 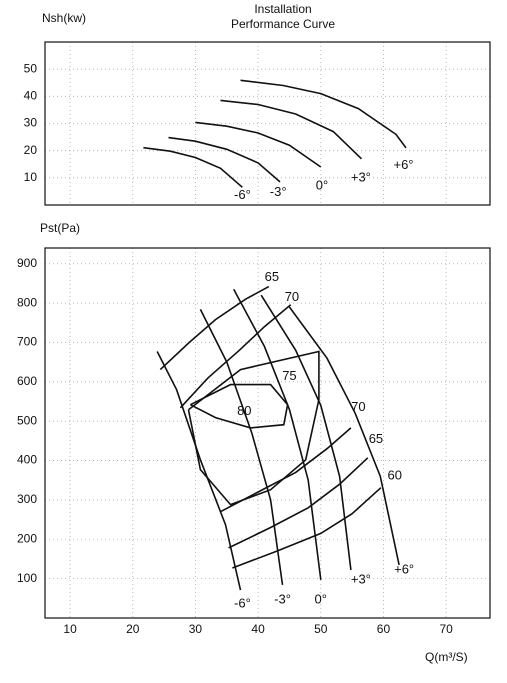 I want to click on y-tick-label: 200, so click(x=27, y=538).